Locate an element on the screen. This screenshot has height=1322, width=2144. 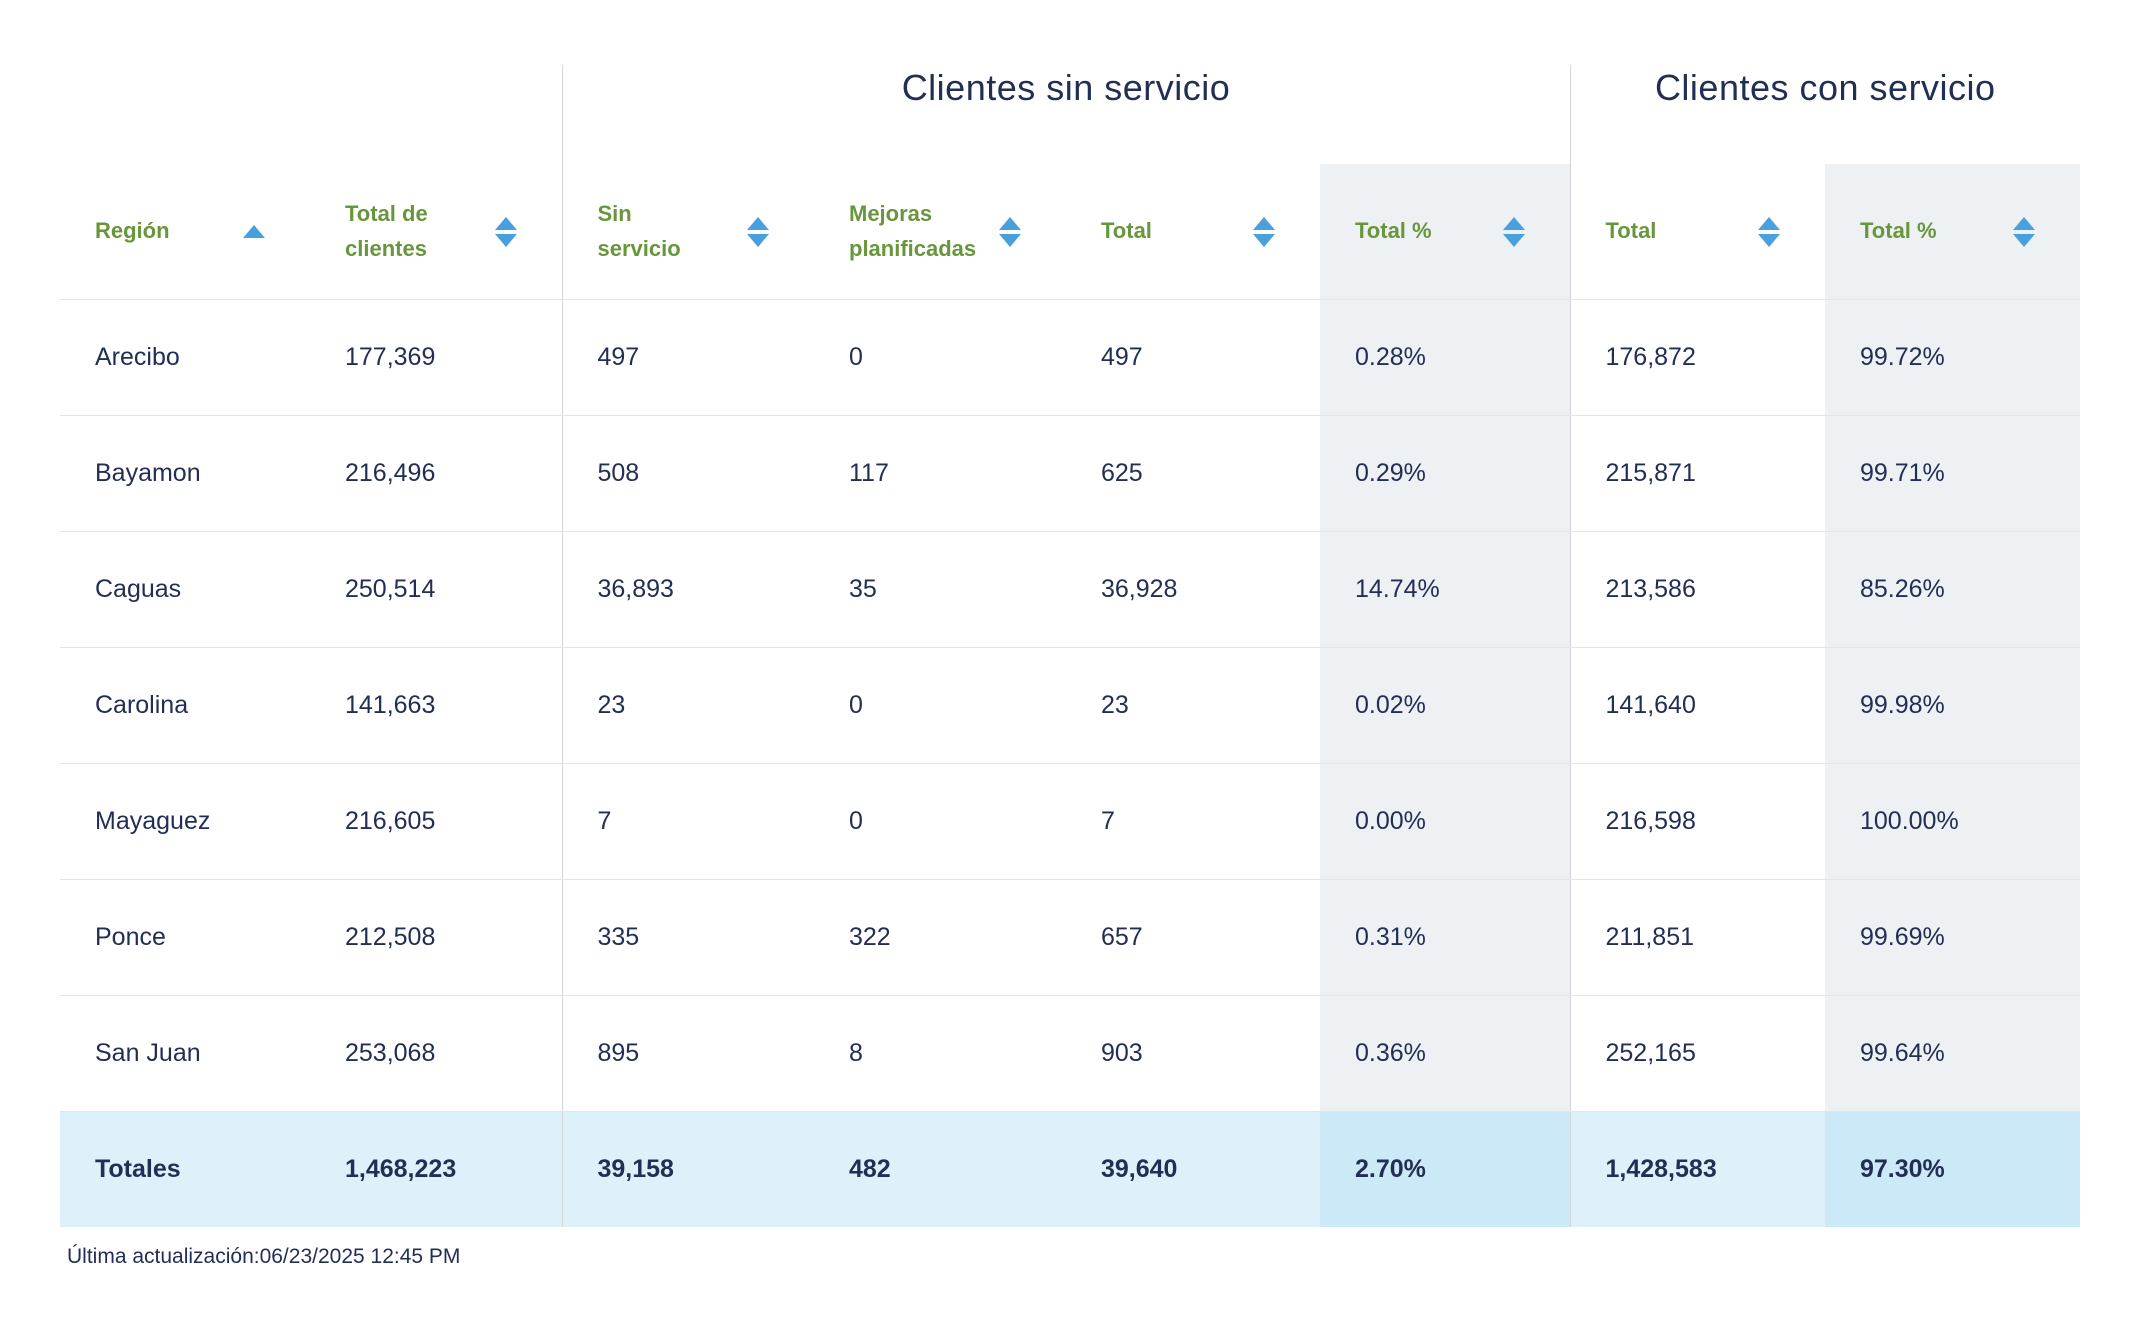
cell-total-pct-con: 99.71% is located at coordinates (1953, 473).